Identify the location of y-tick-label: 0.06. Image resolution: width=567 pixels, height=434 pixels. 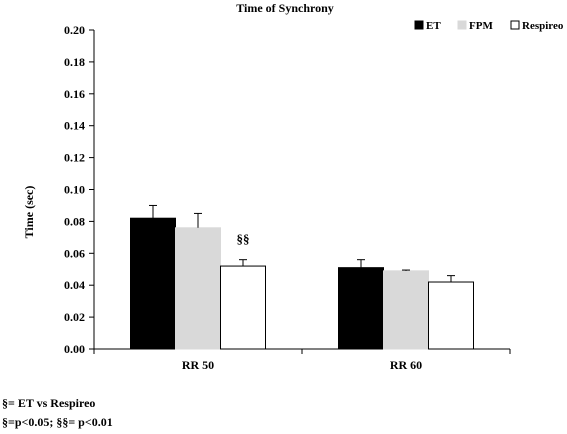
(74, 253).